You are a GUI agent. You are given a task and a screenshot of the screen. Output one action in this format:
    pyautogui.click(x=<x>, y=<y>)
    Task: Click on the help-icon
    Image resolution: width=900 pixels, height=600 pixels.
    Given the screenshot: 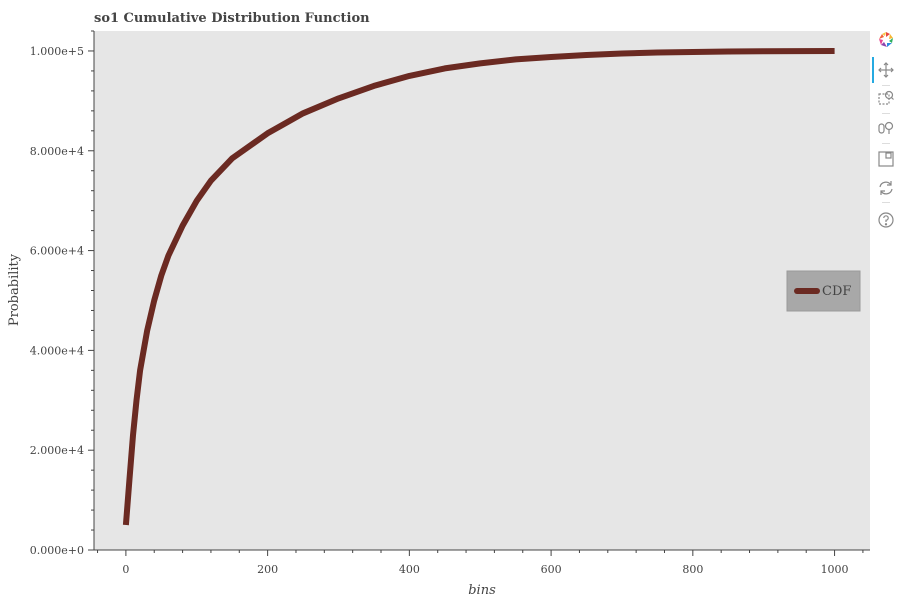 What is the action you would take?
    pyautogui.click(x=886, y=220)
    